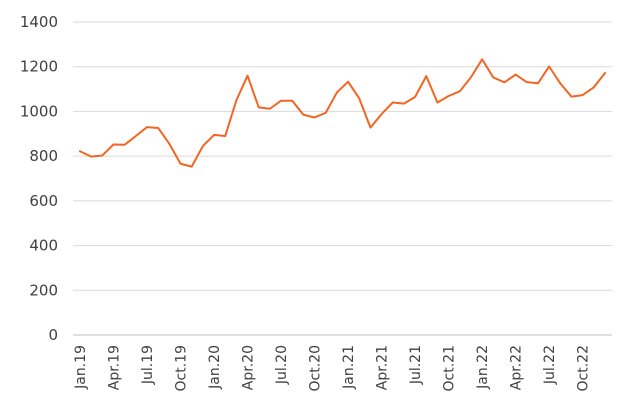  Describe the element at coordinates (39, 111) in the screenshot. I see `y-tick-label: 1000` at that location.